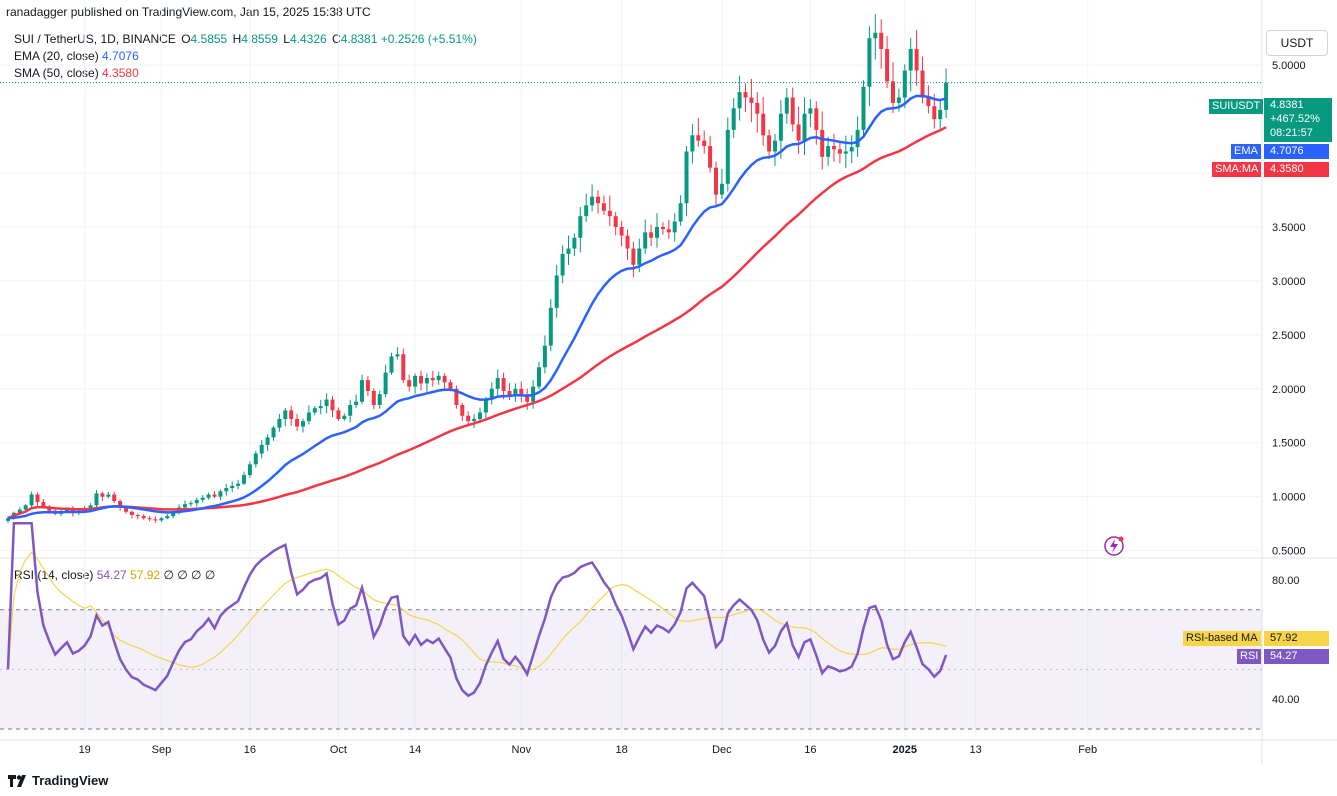 The image size is (1337, 796). I want to click on open-label: O, so click(186, 39).